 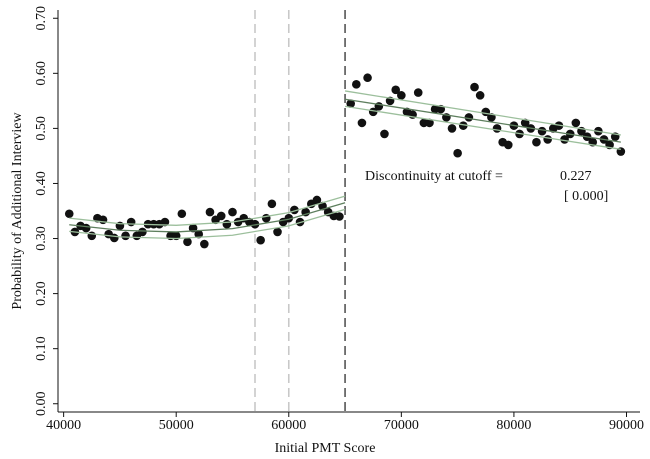 What do you see at coordinates (176, 425) in the screenshot?
I see `x-tick-label: 50000` at bounding box center [176, 425].